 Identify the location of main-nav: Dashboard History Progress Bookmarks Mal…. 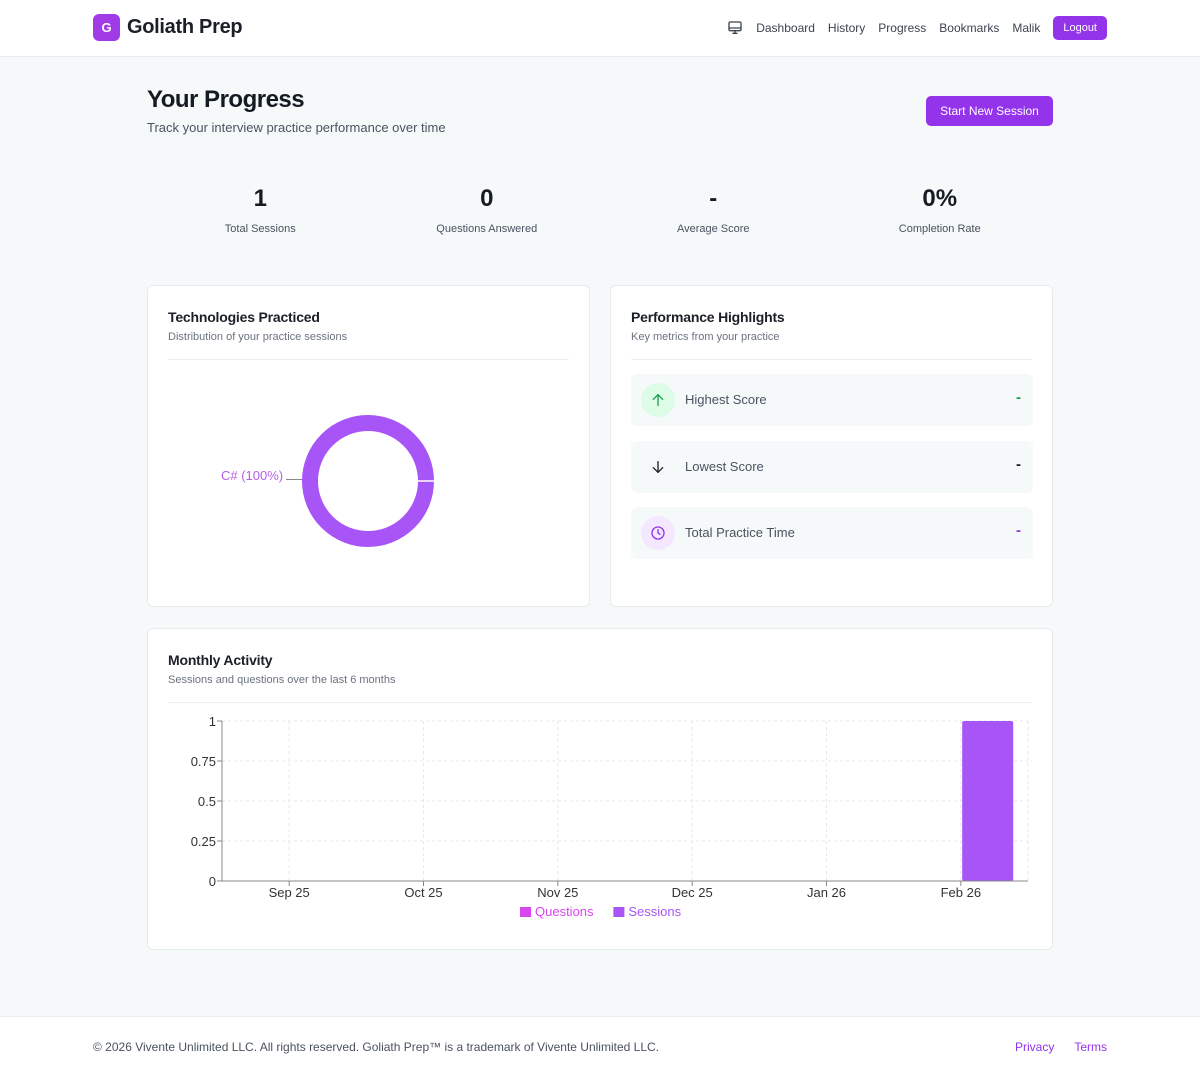
(917, 28).